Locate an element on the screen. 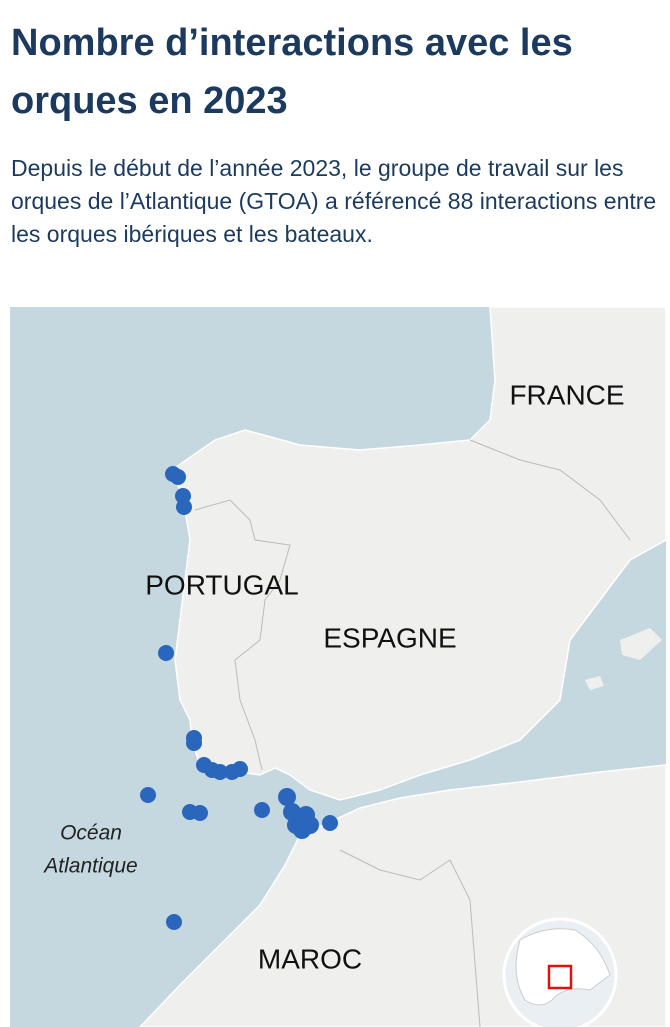  country-label: MAROC is located at coordinates (310, 958).